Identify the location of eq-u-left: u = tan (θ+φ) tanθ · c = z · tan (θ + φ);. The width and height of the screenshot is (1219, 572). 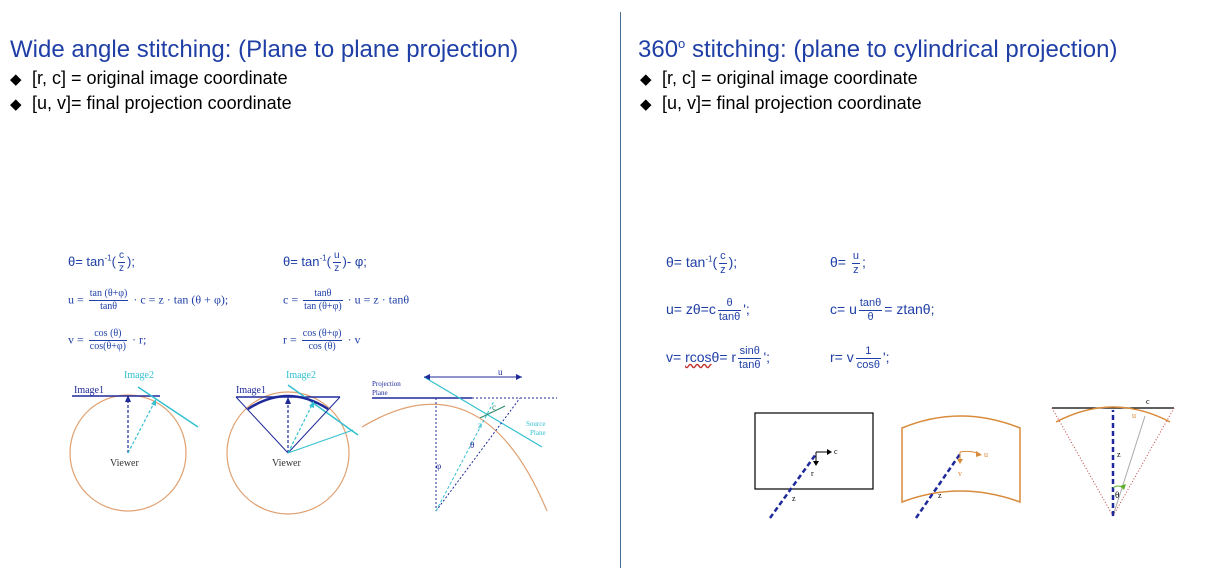
(148, 300).